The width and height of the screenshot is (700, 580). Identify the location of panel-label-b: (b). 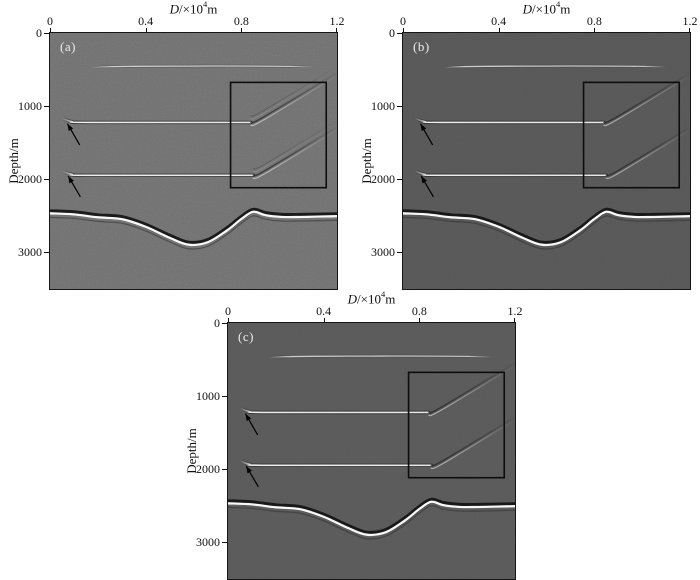
(421, 46).